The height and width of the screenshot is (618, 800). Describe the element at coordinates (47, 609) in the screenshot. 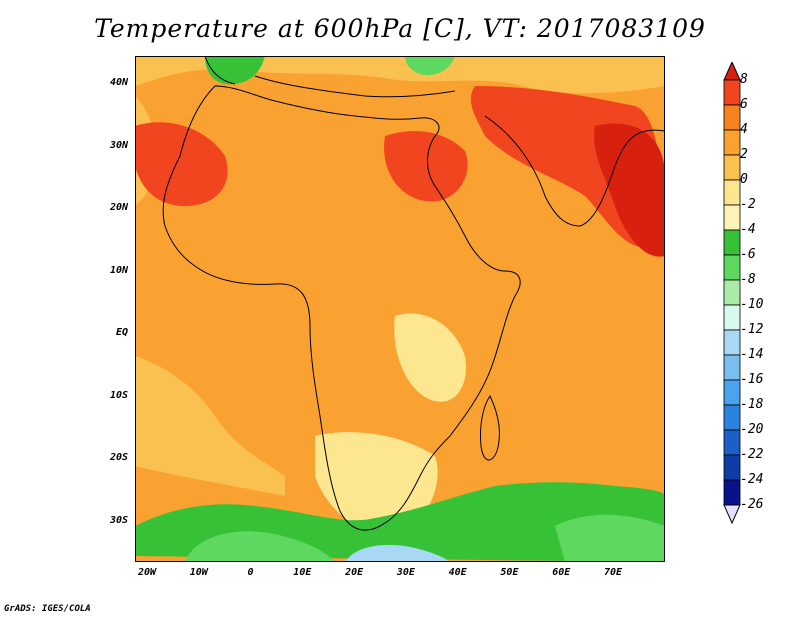

I see `grads-credit: GrADS: IGES/COLA` at that location.